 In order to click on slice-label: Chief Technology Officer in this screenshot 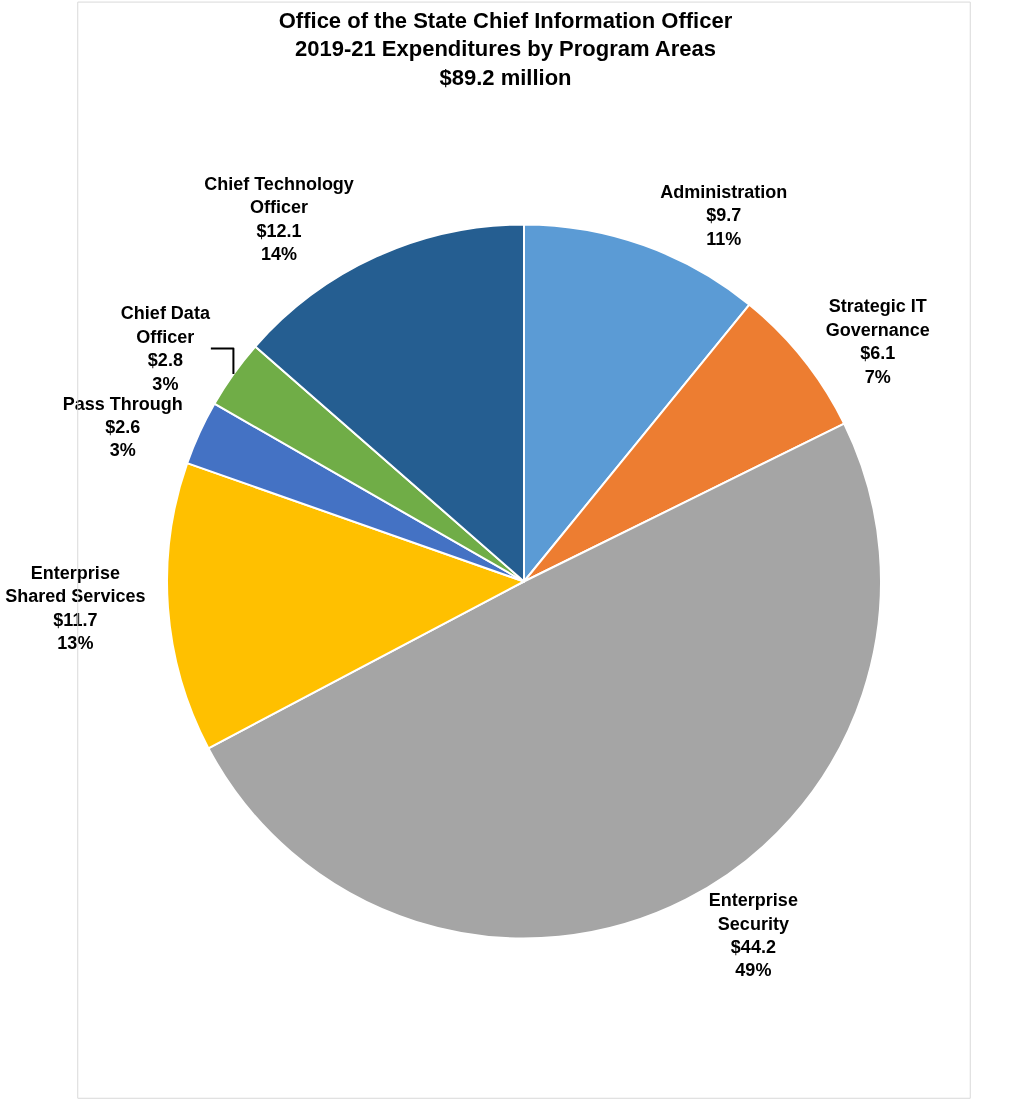, I will do `click(279, 195)`.